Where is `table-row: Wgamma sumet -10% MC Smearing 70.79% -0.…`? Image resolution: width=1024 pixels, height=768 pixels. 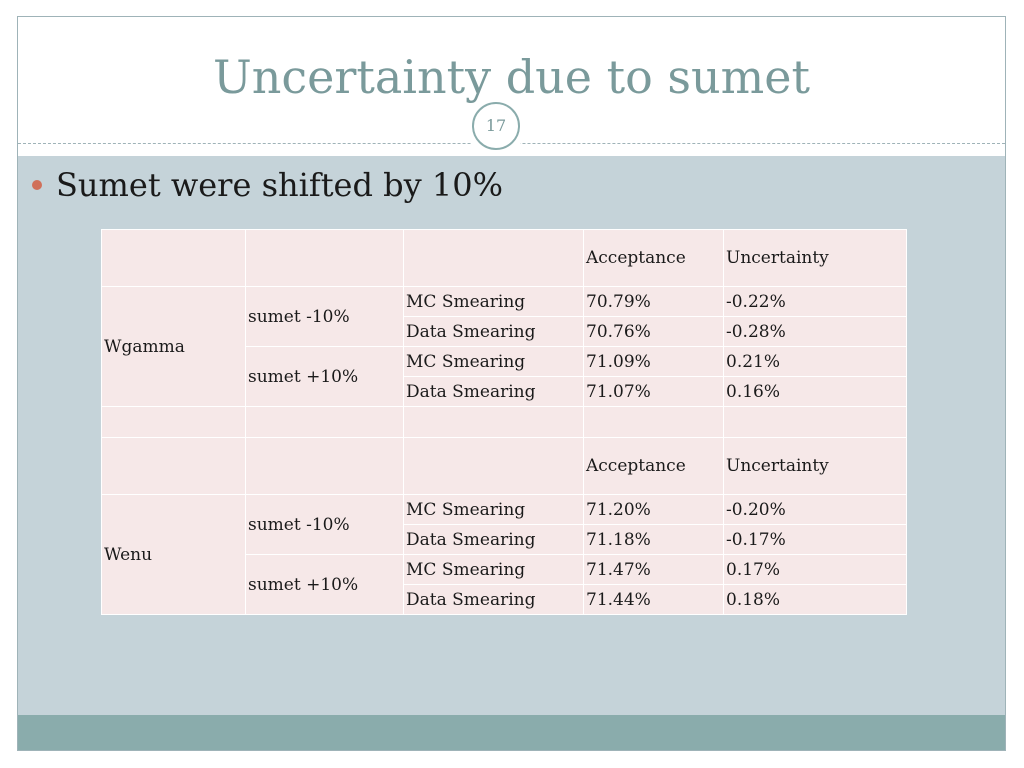 table-row: Wgamma sumet -10% MC Smearing 70.79% -0.… is located at coordinates (504, 346).